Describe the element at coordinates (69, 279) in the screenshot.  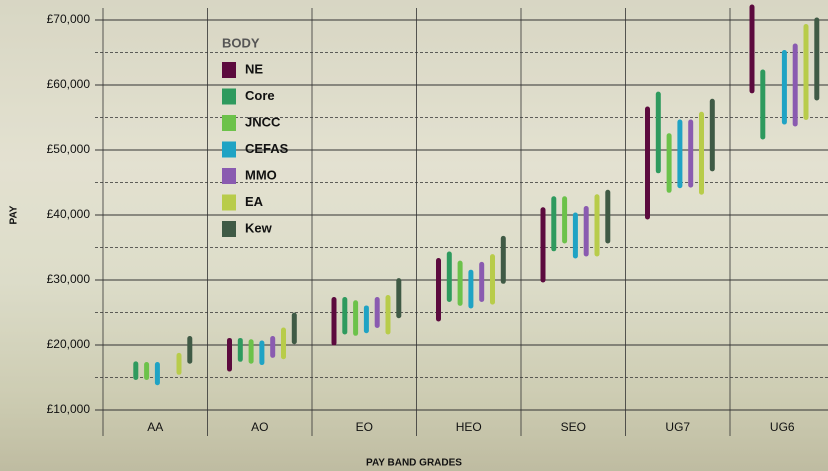
I see `y-tick-label: £30,000` at that location.